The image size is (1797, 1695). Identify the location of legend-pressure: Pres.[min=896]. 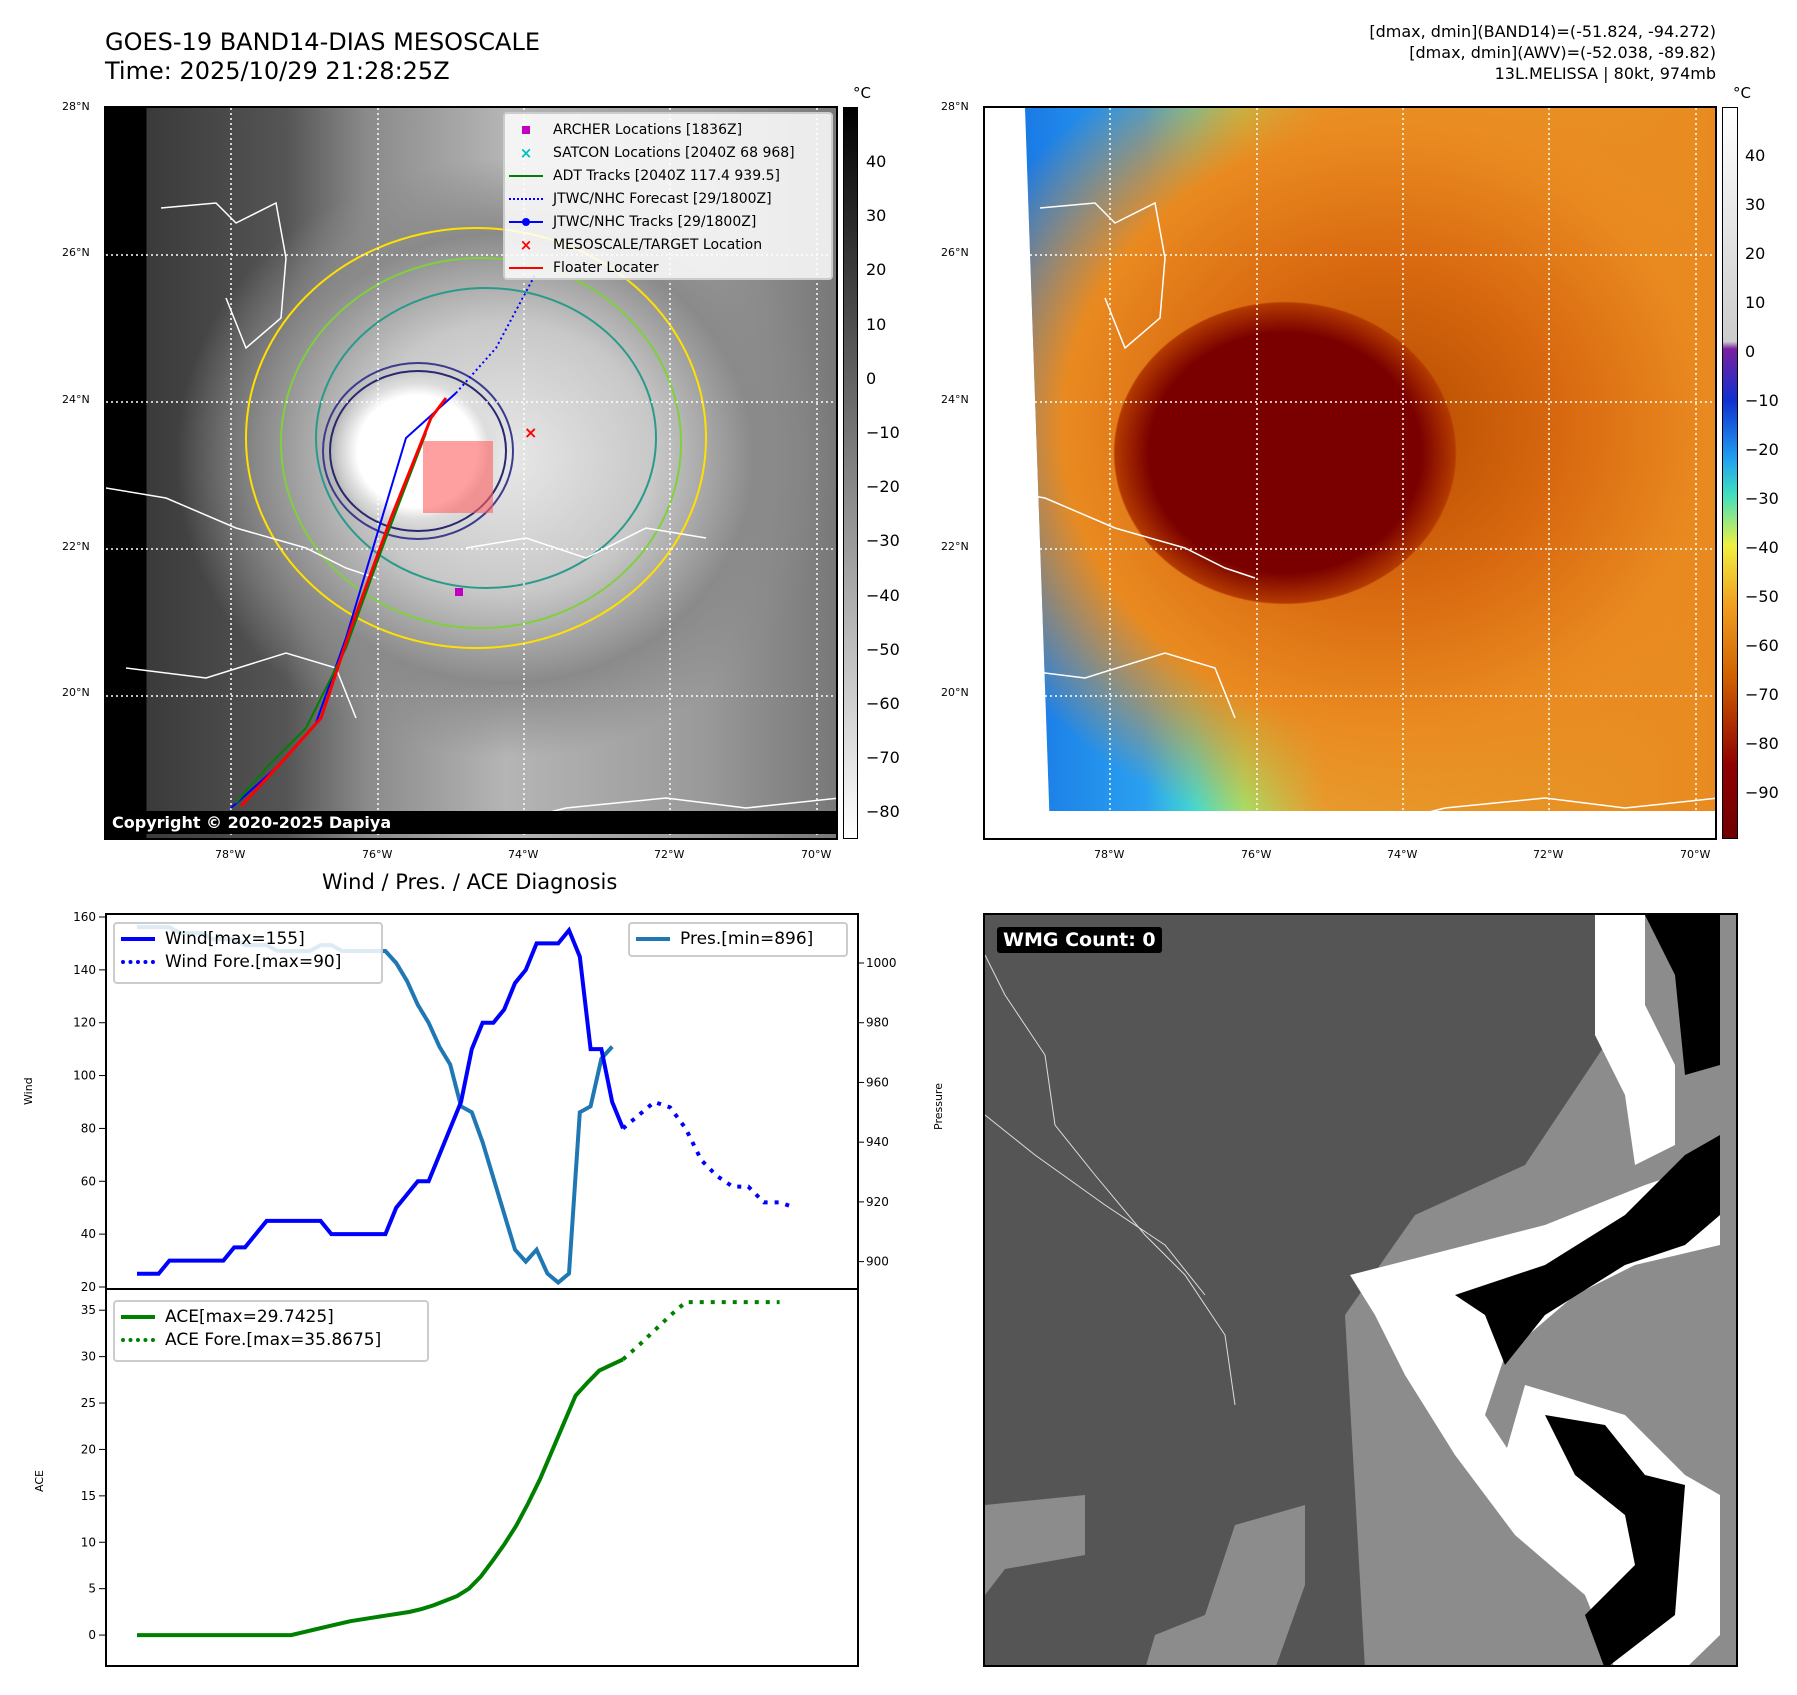
(747, 938).